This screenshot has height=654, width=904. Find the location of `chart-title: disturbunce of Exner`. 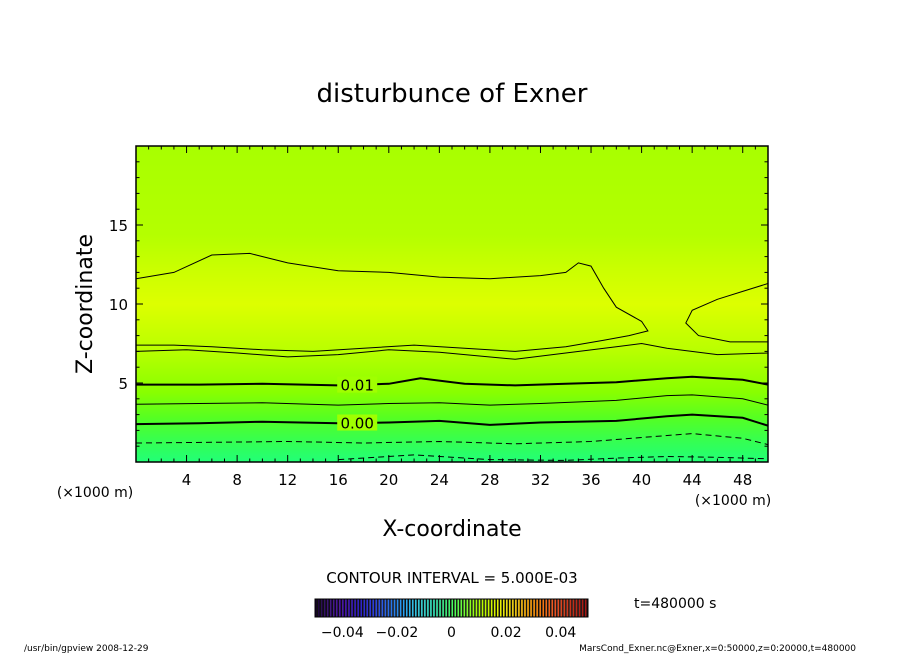

chart-title: disturbunce of Exner is located at coordinates (452, 94).